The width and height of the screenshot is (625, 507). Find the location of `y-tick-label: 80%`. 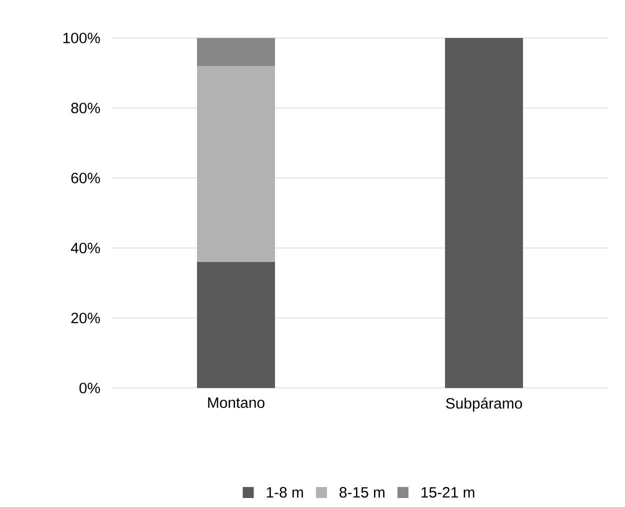

y-tick-label: 80% is located at coordinates (85, 108).